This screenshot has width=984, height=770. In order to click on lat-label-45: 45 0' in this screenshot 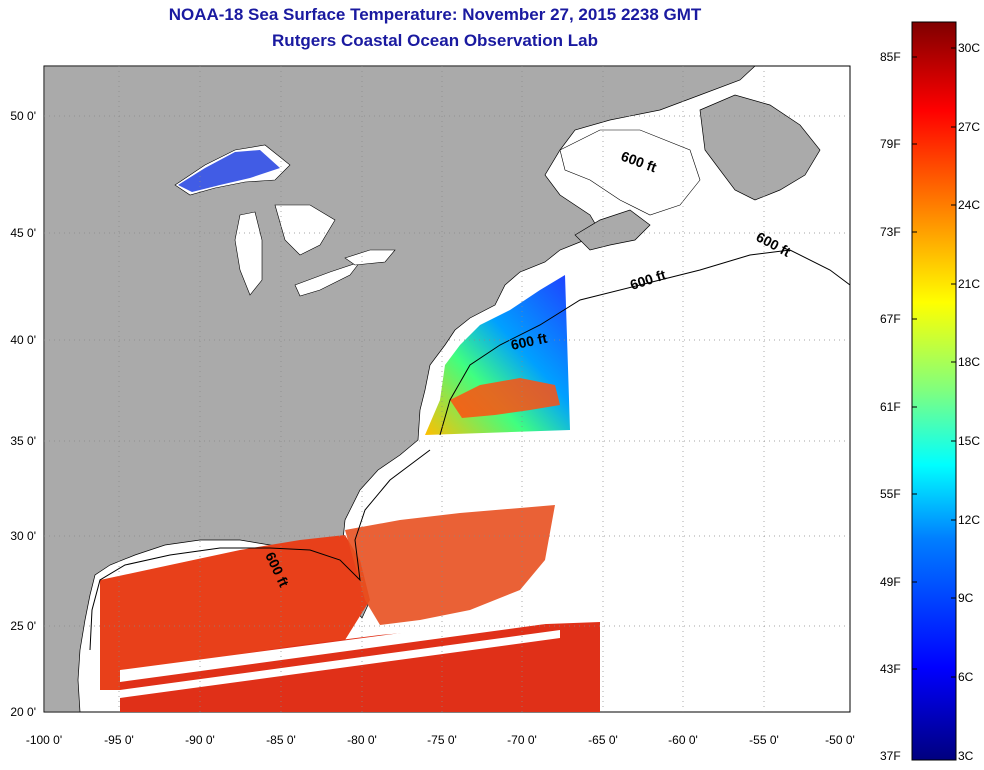, I will do `click(23, 233)`.